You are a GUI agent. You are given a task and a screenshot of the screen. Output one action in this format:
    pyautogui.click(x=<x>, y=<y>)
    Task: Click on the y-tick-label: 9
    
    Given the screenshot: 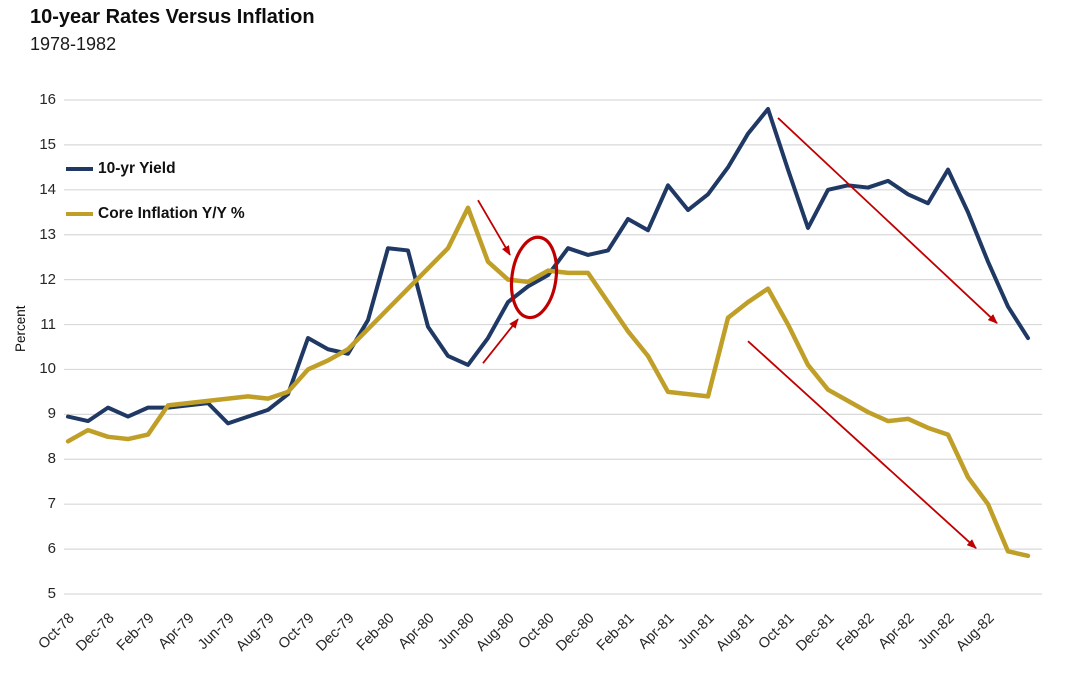 What is the action you would take?
    pyautogui.click(x=51, y=414)
    